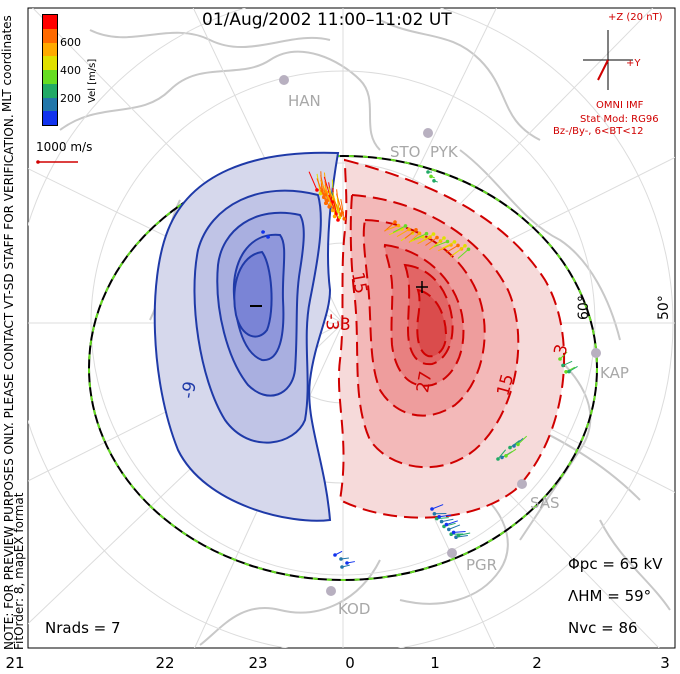 The image size is (680, 674). I want to click on stat-n-rads: Nrads = 7, so click(83, 628).